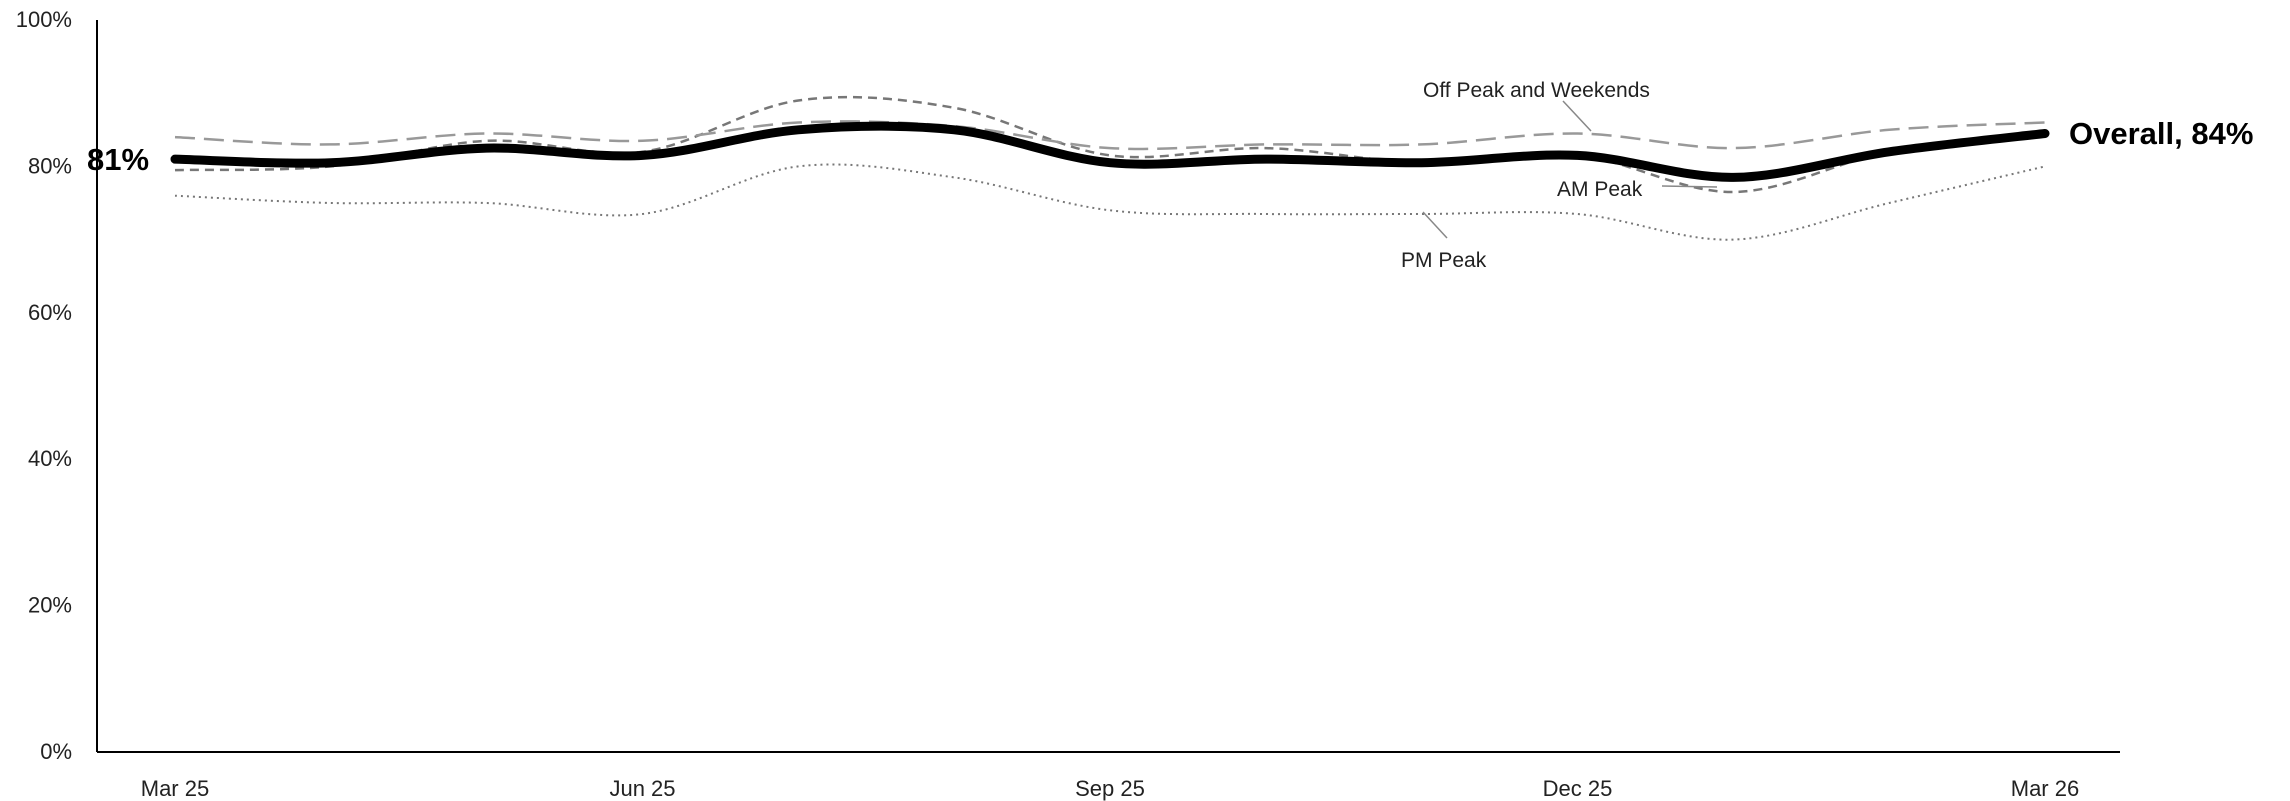  I want to click on series-layer, so click(1110, 168).